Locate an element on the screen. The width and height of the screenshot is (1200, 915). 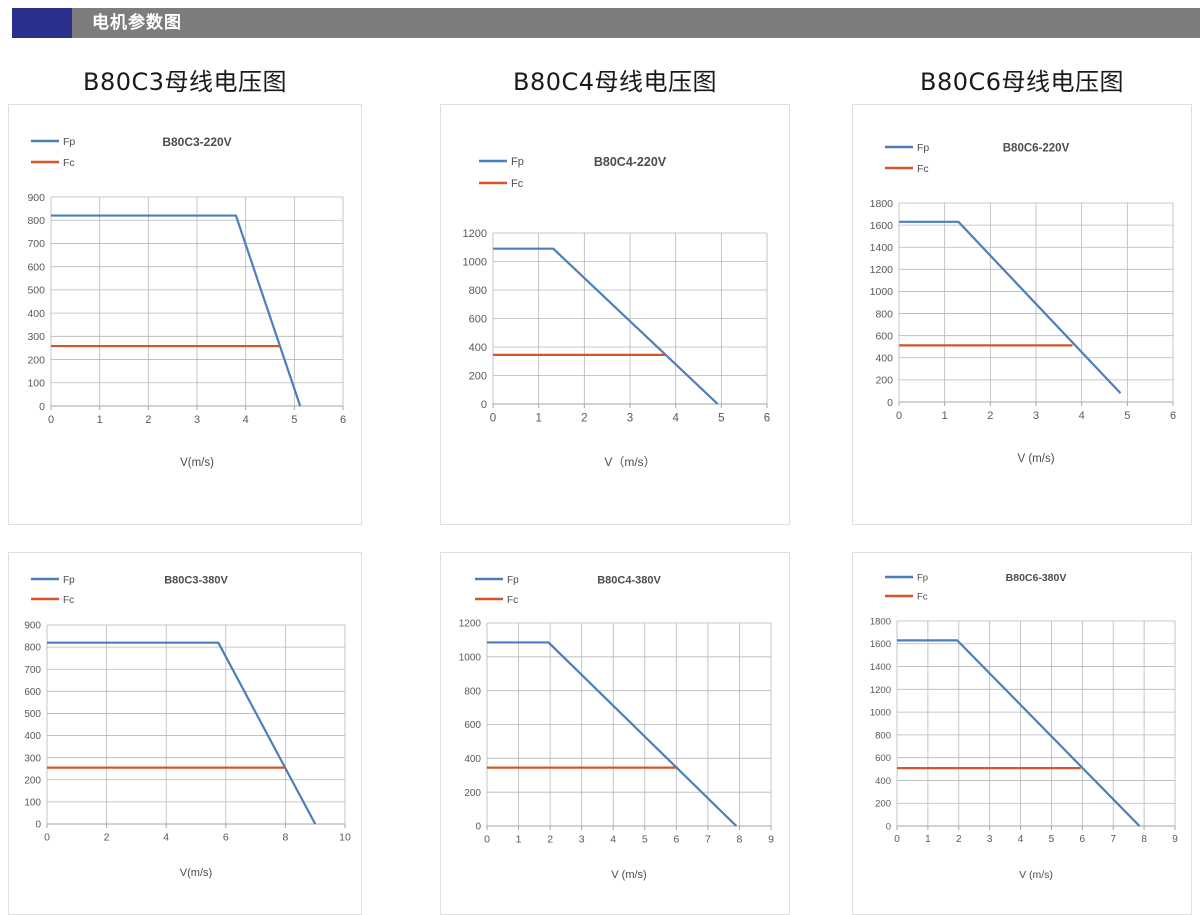
svg-text: B80C3-380V is located at coordinates (196, 580).